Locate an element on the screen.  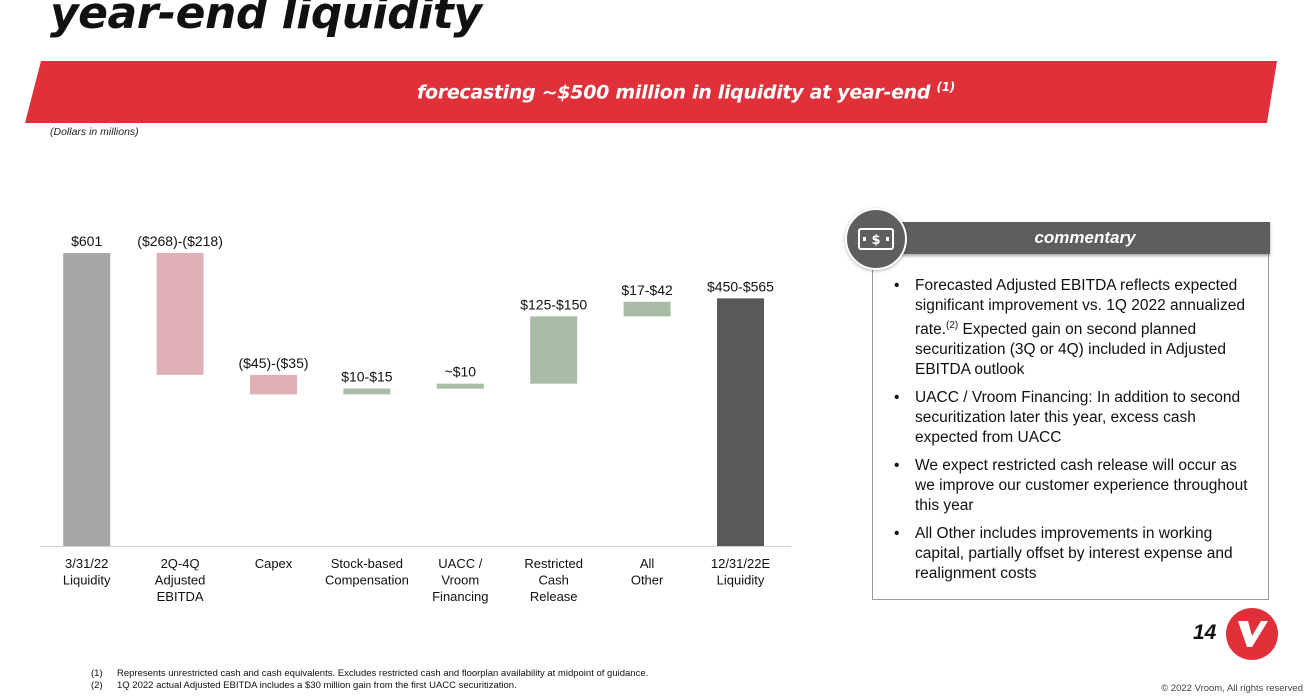
bar-data-label: $125-$150 is located at coordinates (553, 304).